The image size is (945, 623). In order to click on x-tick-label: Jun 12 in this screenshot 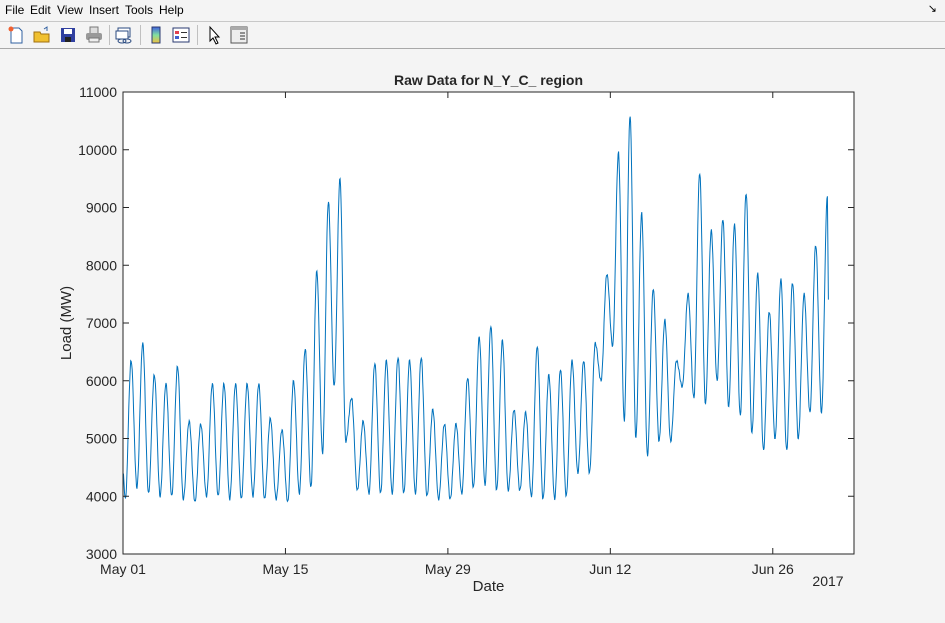, I will do `click(610, 569)`.